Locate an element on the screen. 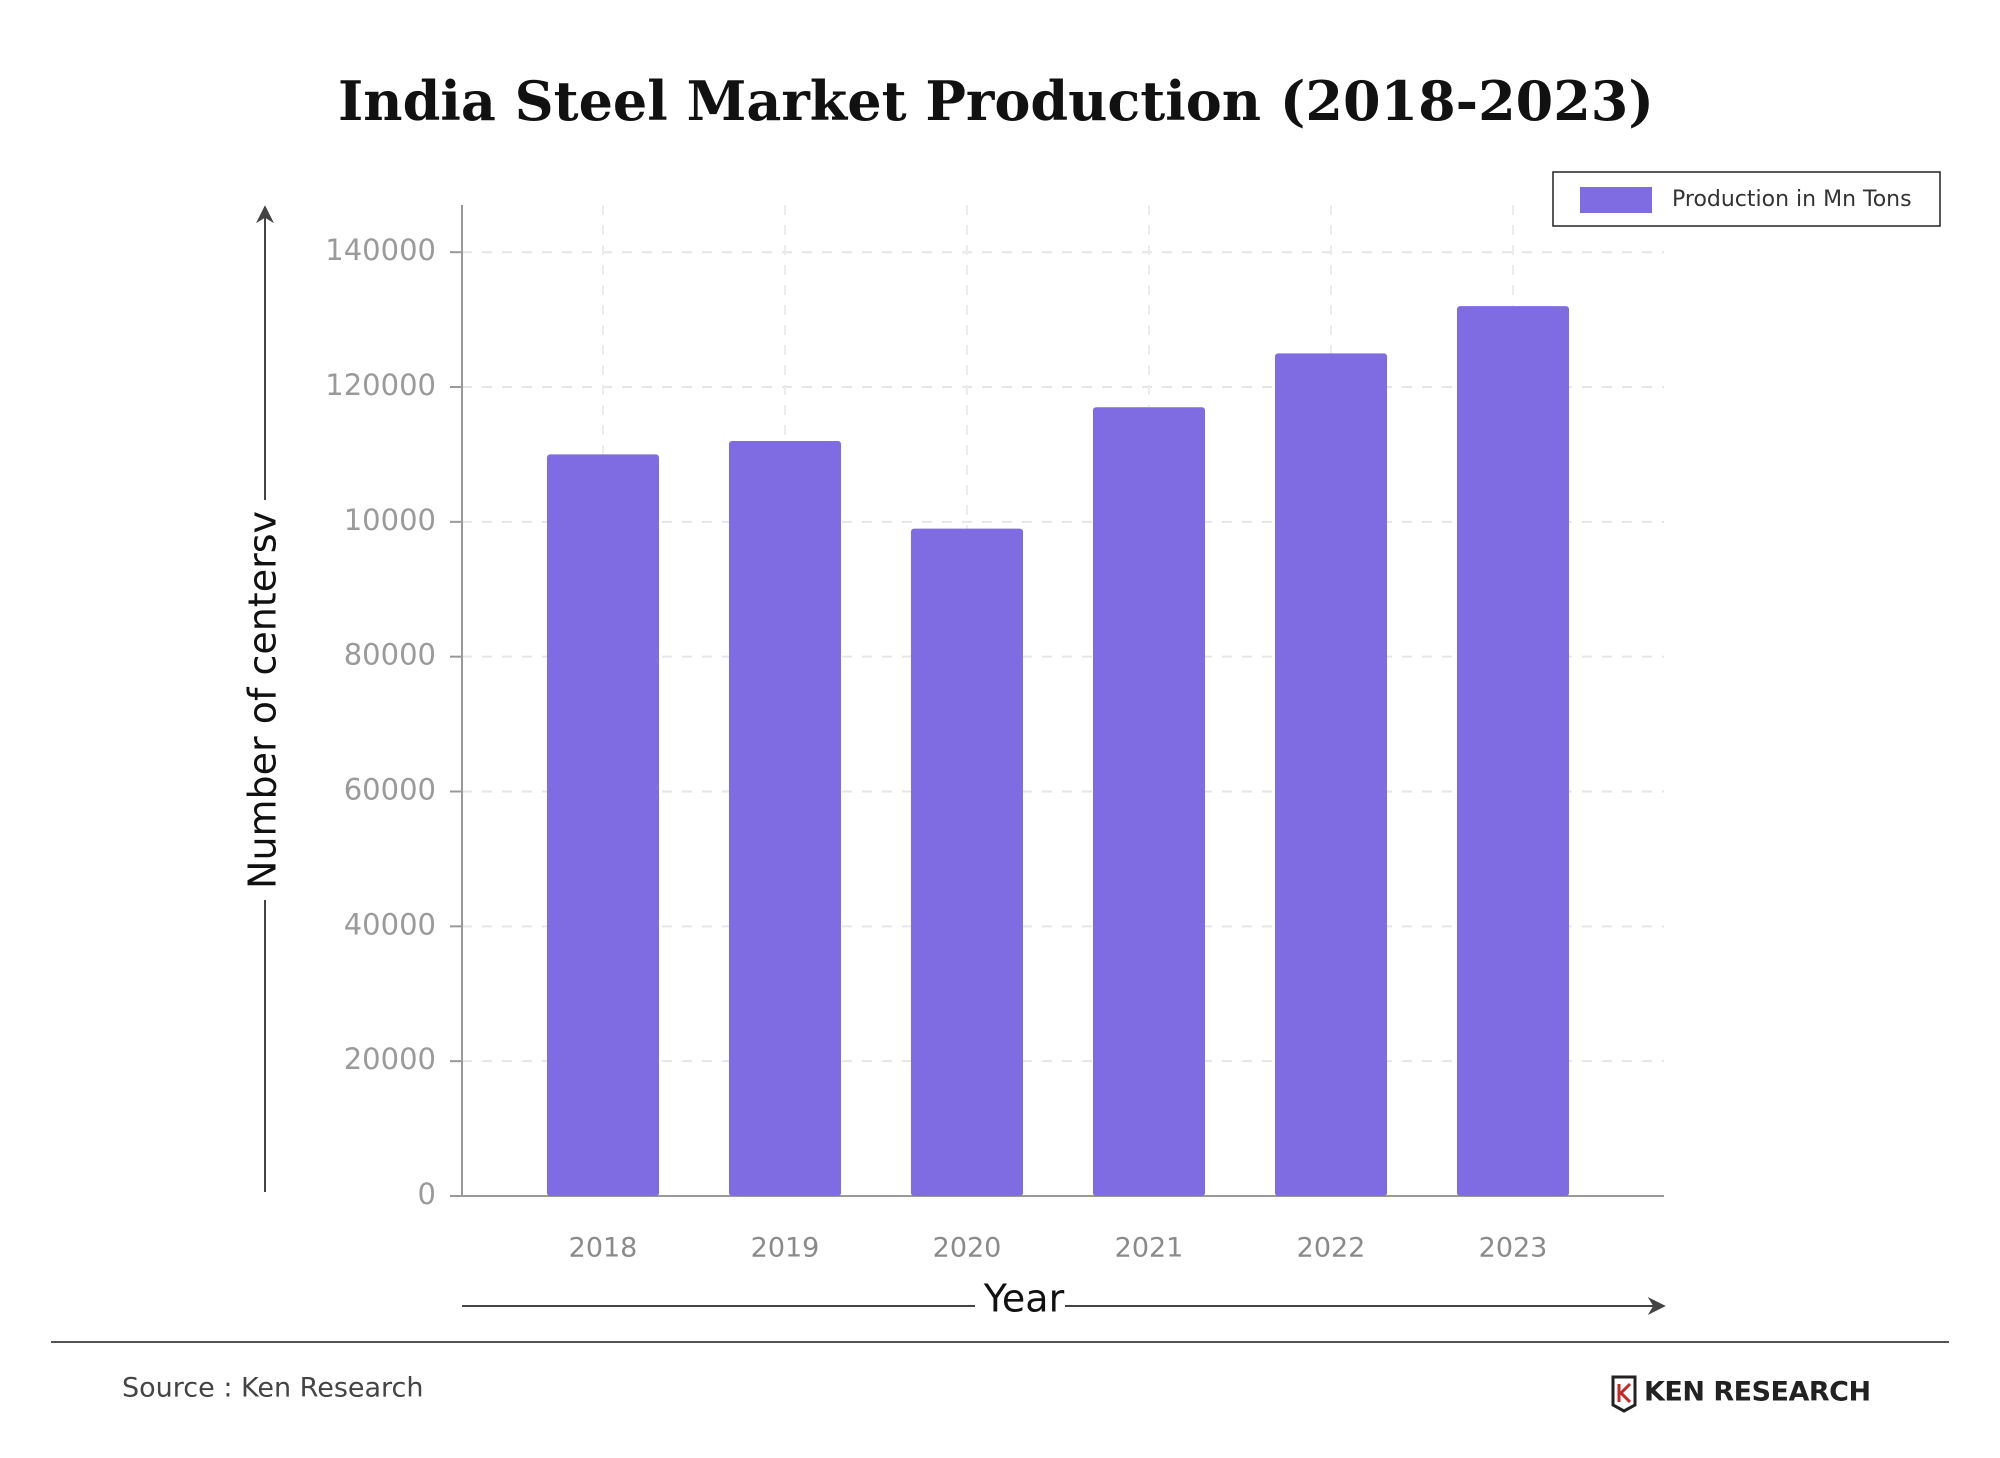 Image resolution: width=2000 pixels, height=1458 pixels. x-tick-label: 2019 is located at coordinates (785, 1248).